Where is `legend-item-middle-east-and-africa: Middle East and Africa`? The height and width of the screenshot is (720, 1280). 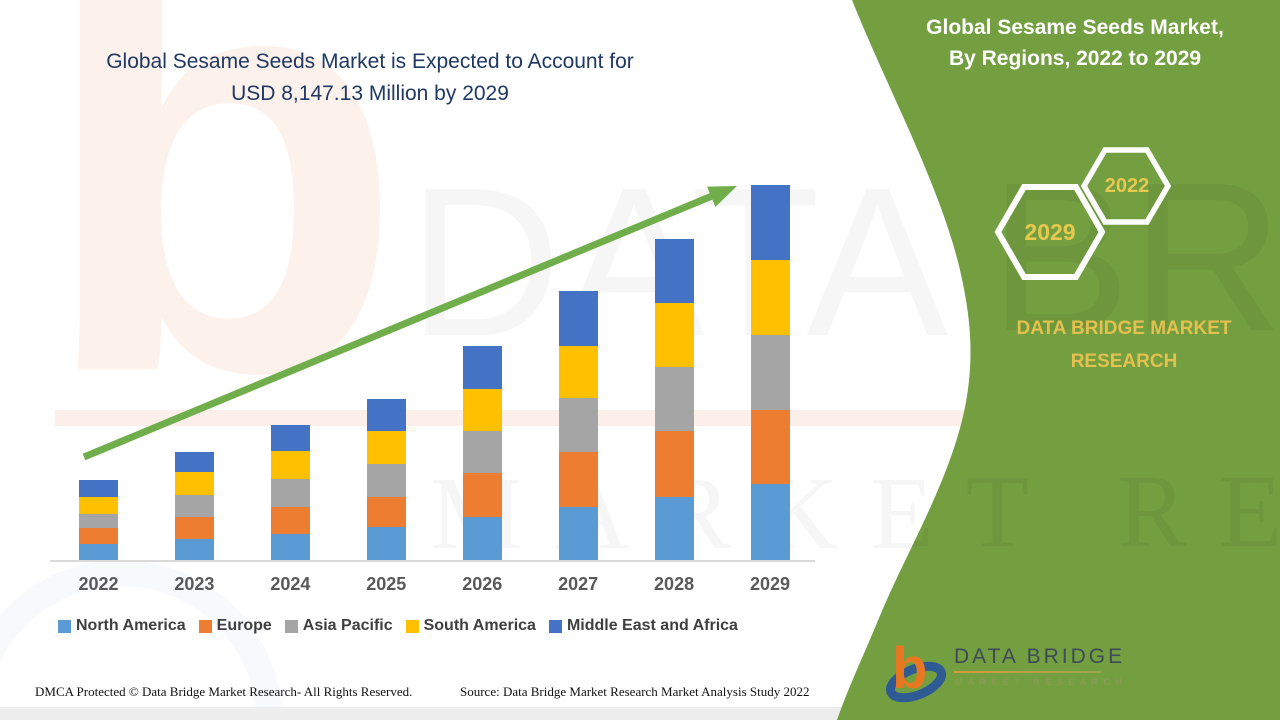
legend-item-middle-east-and-africa: Middle East and Africa is located at coordinates (643, 626).